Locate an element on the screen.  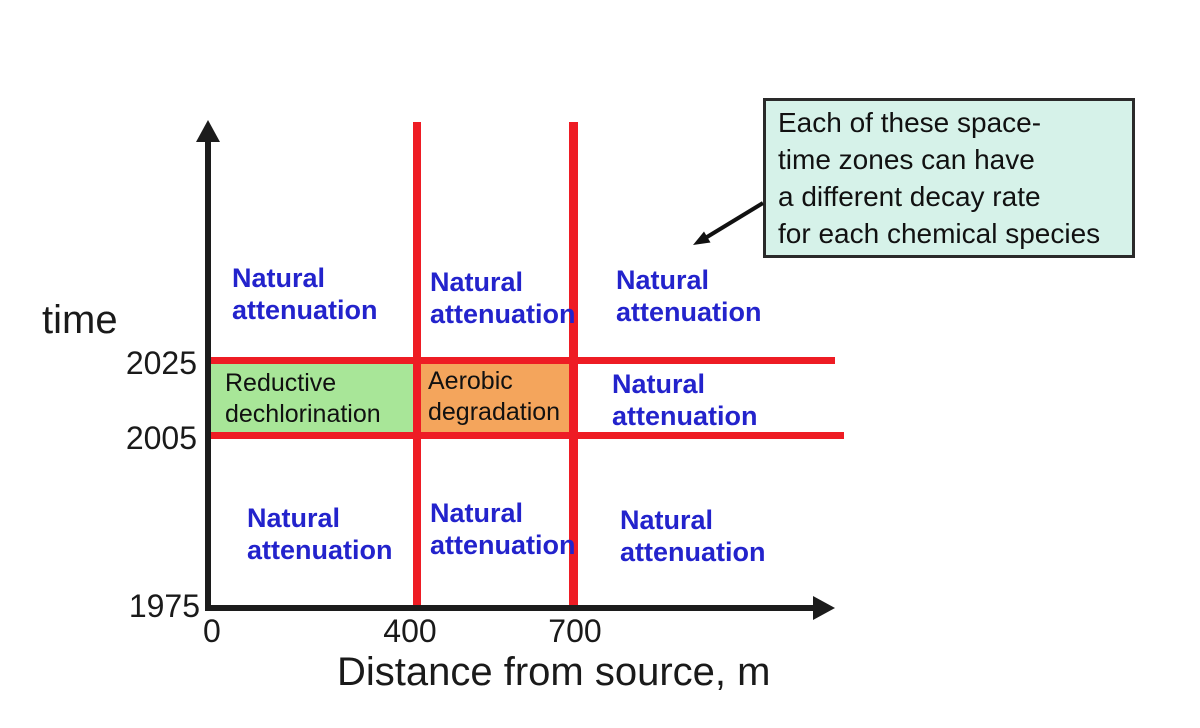
x-tick-700: 700 is located at coordinates (575, 631).